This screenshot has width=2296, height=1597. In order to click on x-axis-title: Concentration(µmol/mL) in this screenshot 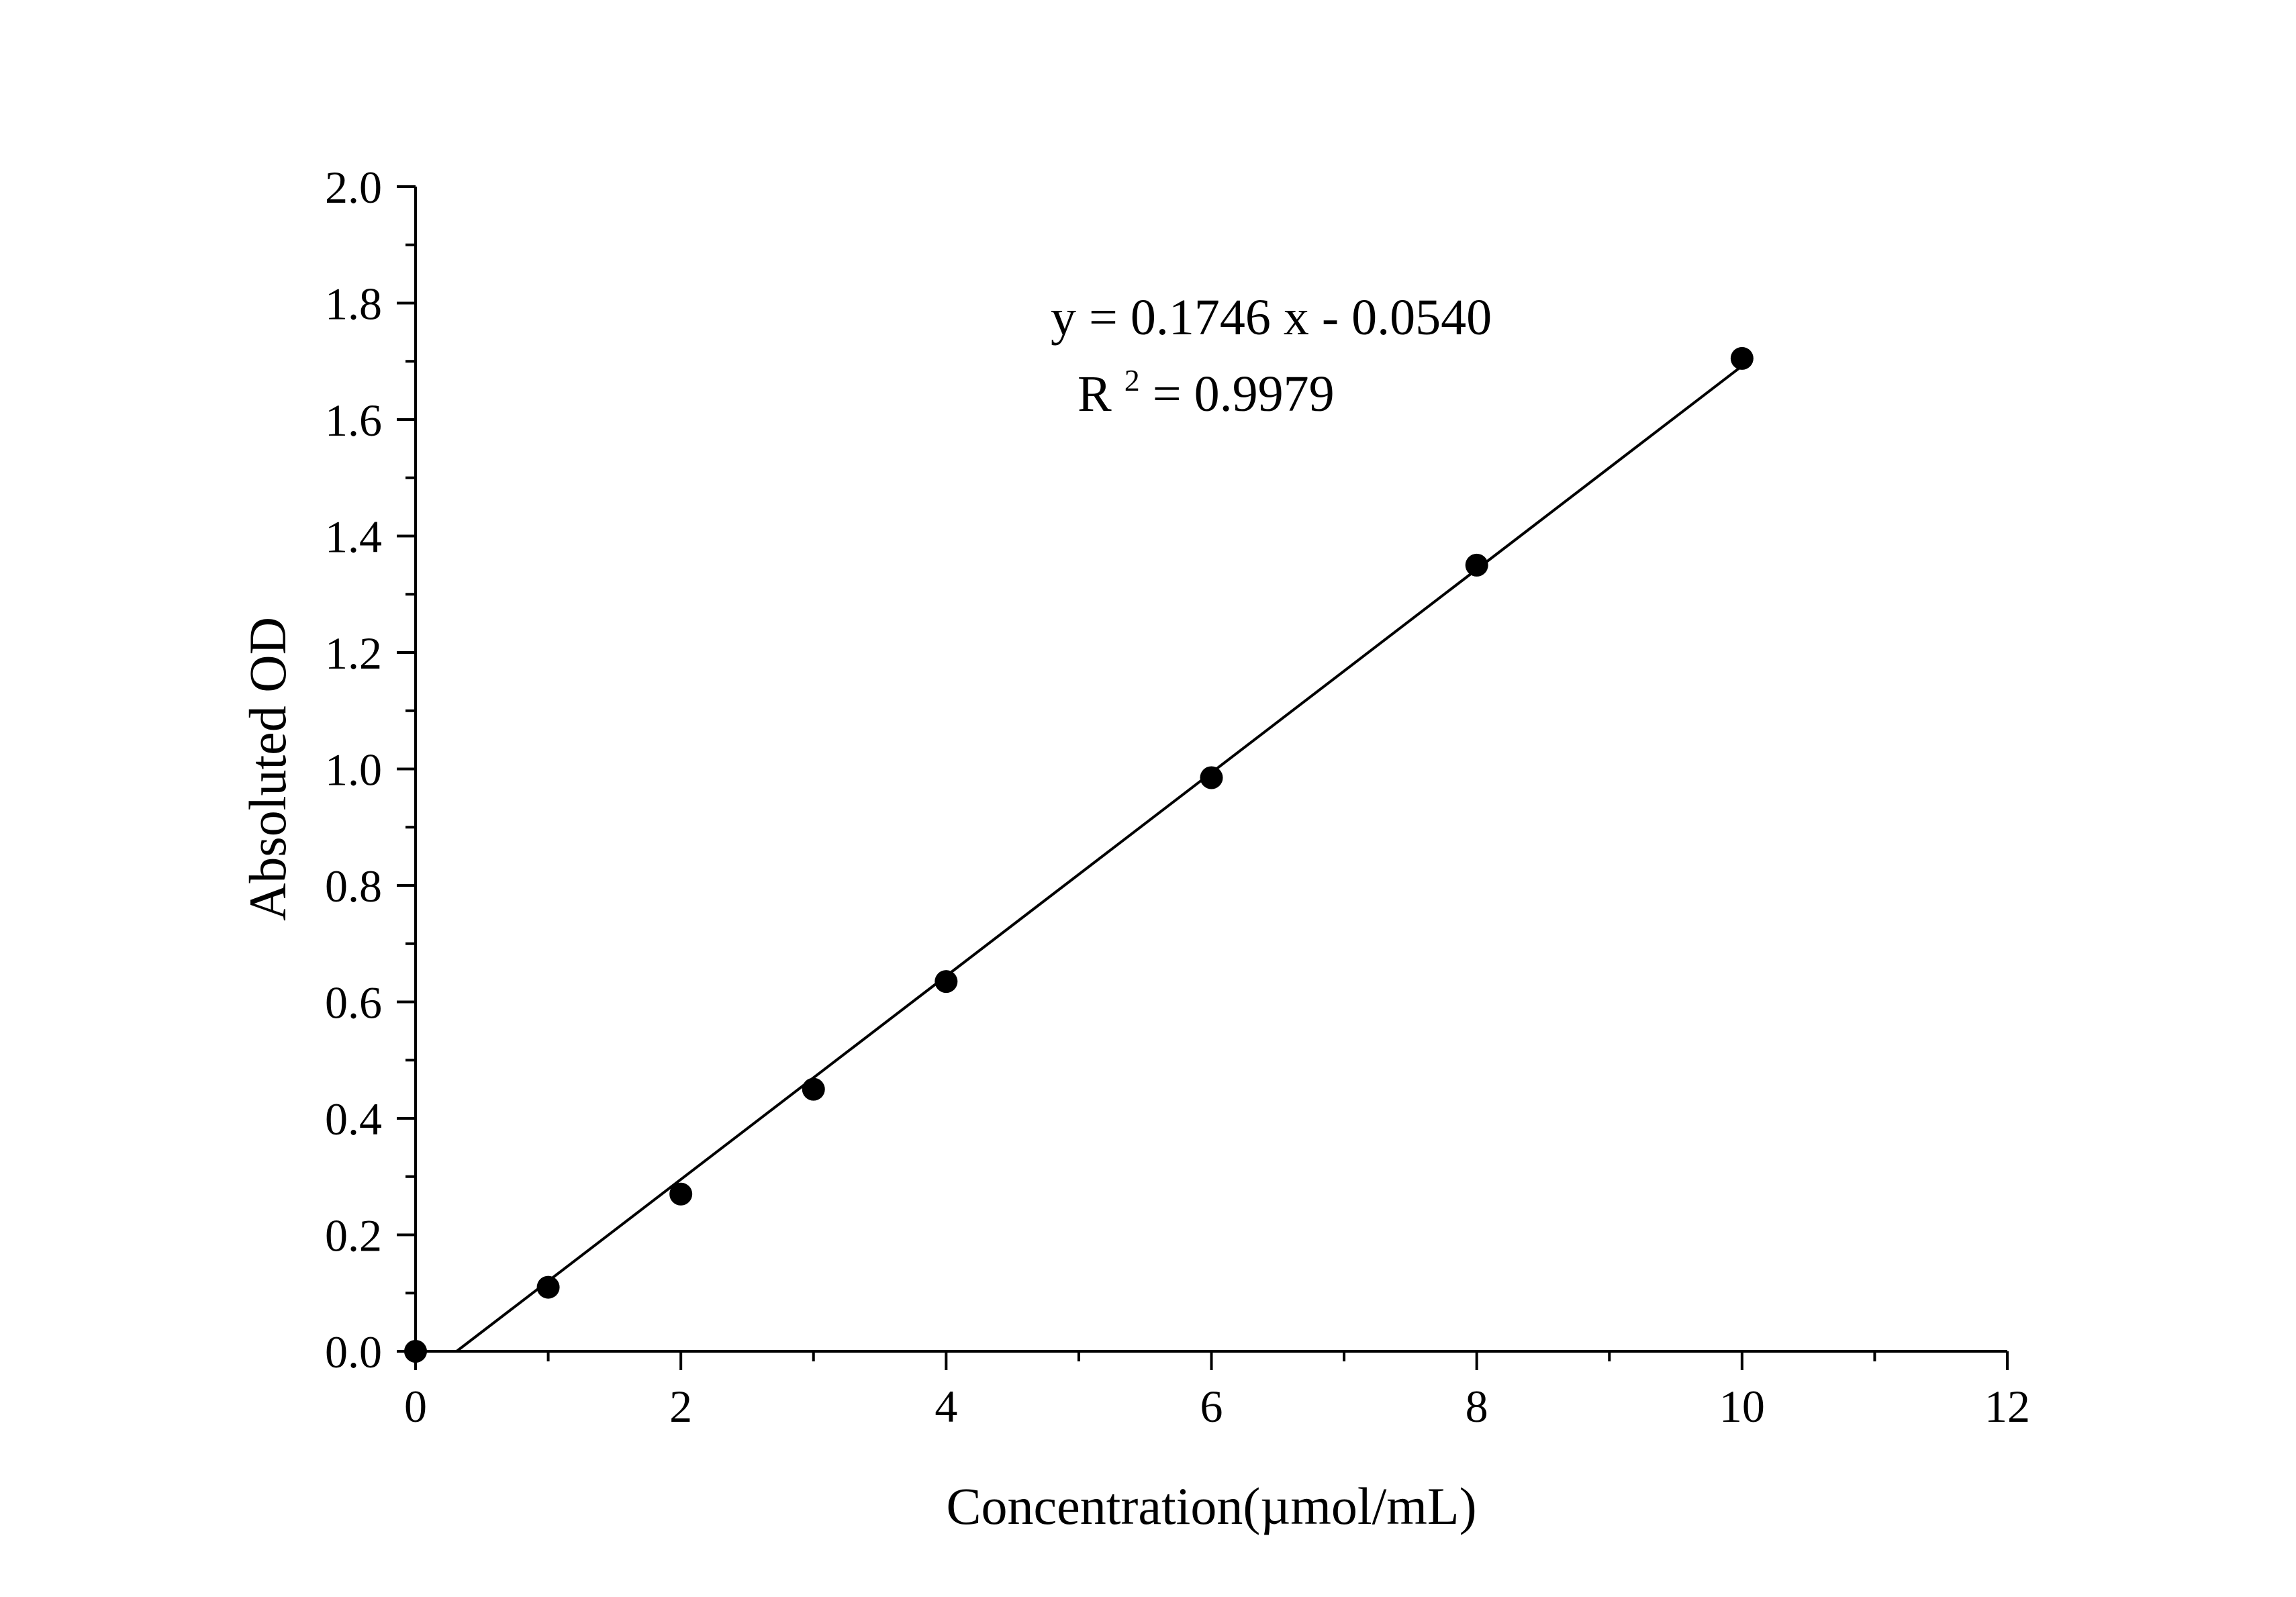, I will do `click(1211, 1506)`.